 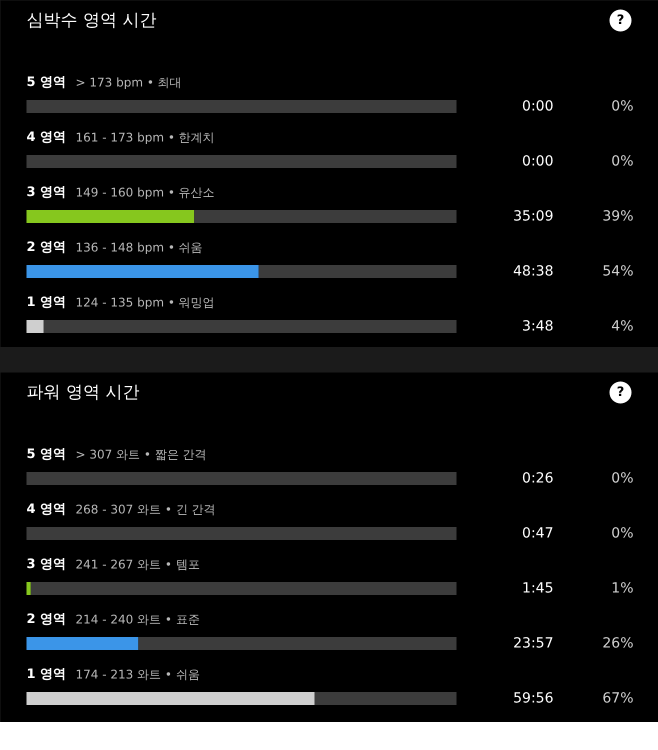 I want to click on annotation: 124 - 135 bpm • 워밍업, so click(x=145, y=303).